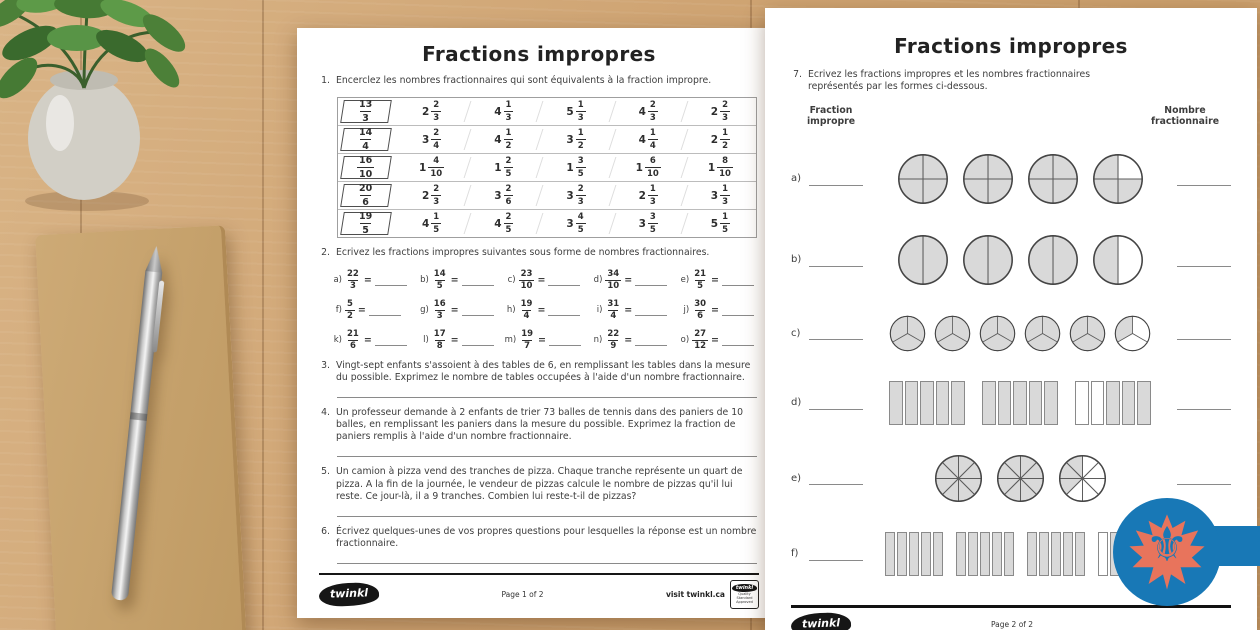 This screenshot has width=1260, height=630. I want to click on q1-option: 1 8 10, so click(720, 167).